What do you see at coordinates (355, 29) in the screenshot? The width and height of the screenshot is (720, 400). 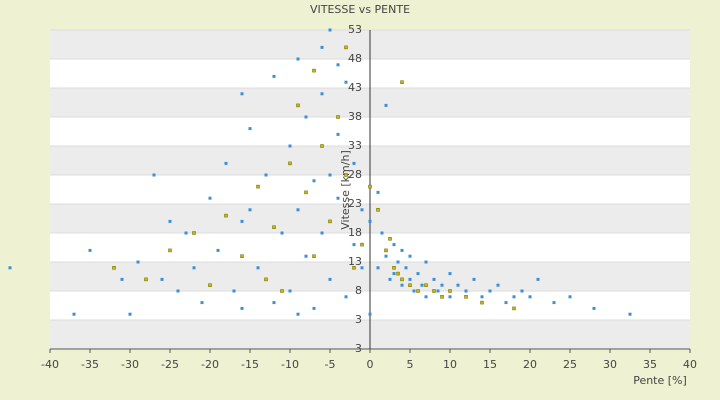 I see `y-tick-label: 53` at bounding box center [355, 29].